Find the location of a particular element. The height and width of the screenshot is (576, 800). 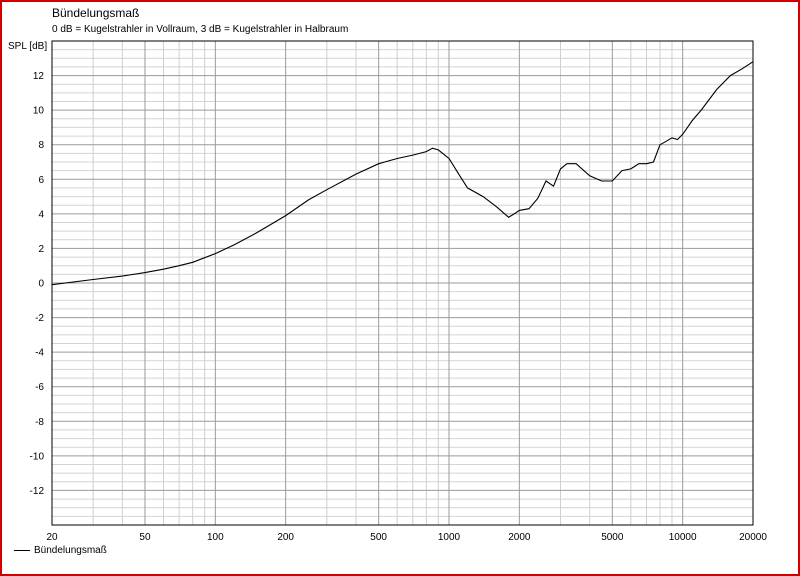

y-tick-label: 6 is located at coordinates (41, 180).